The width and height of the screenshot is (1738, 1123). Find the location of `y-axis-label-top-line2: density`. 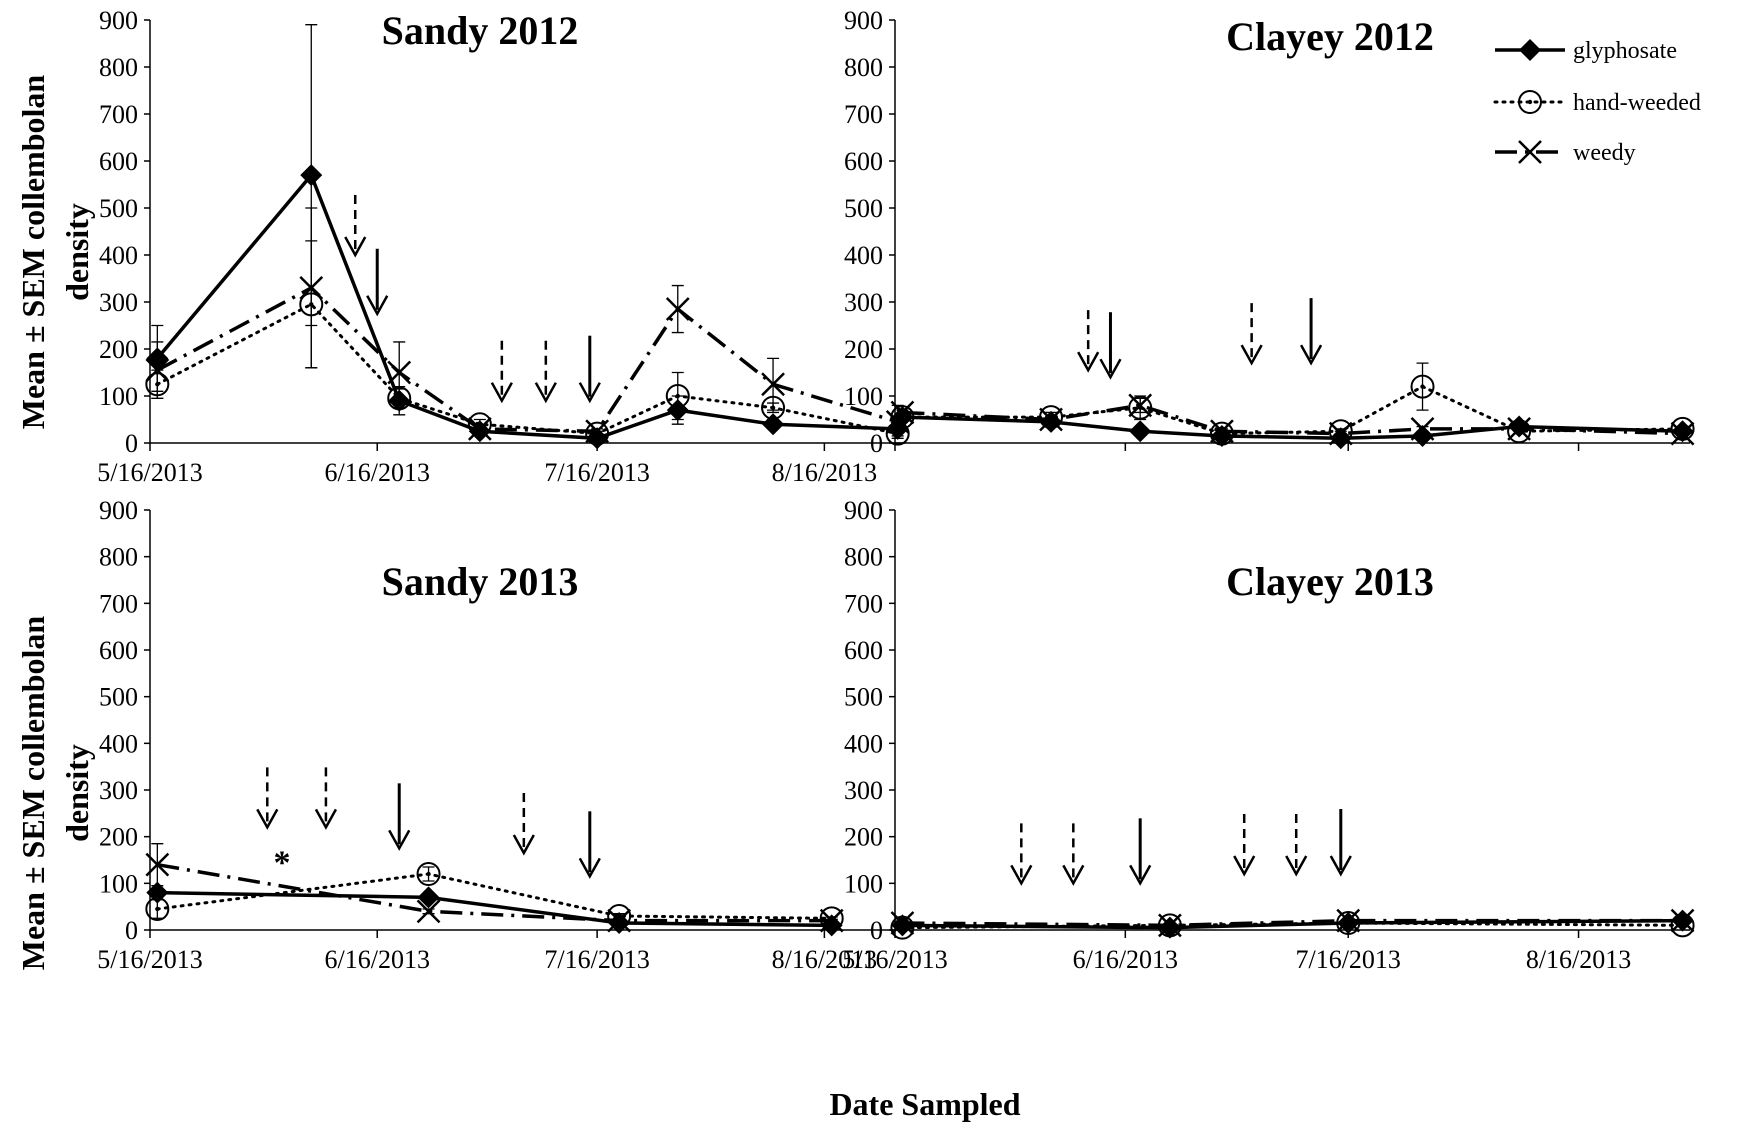

y-axis-label-top-line2: density is located at coordinates (77, 252).